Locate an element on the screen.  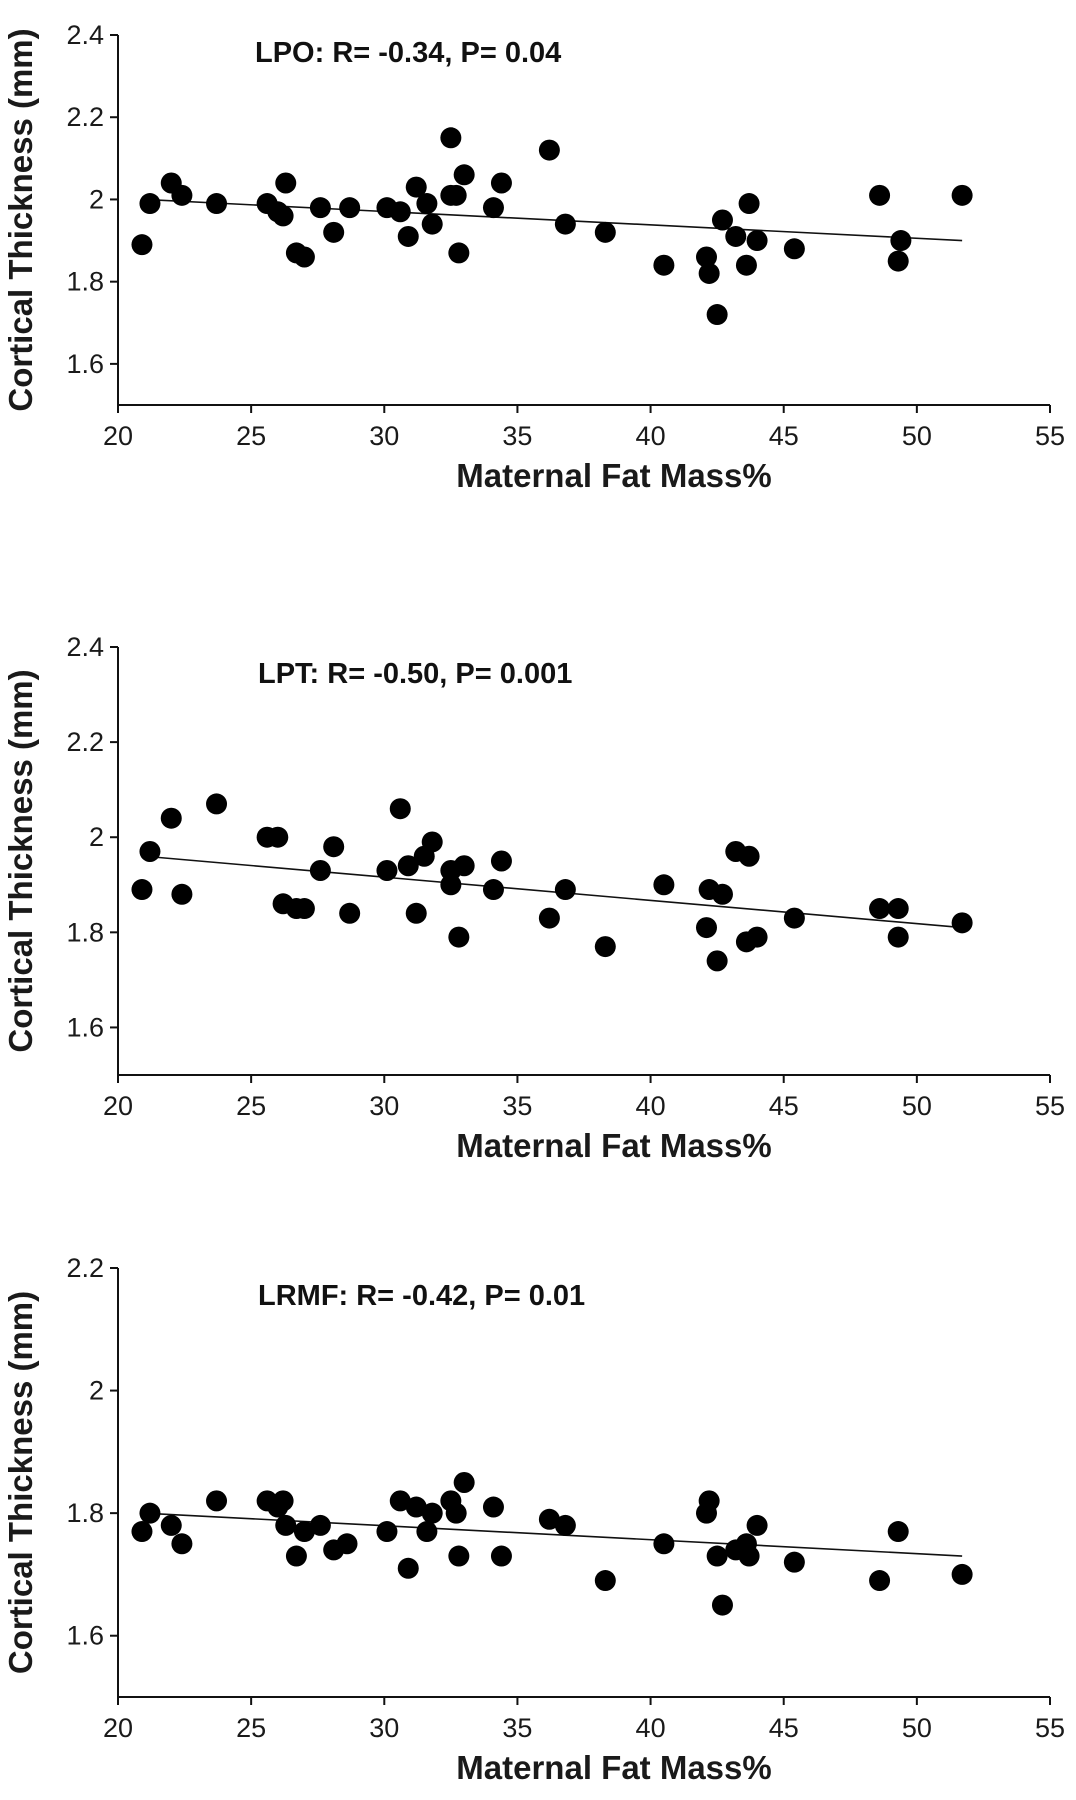
y-tick-label: 1.8 is located at coordinates (85, 282).